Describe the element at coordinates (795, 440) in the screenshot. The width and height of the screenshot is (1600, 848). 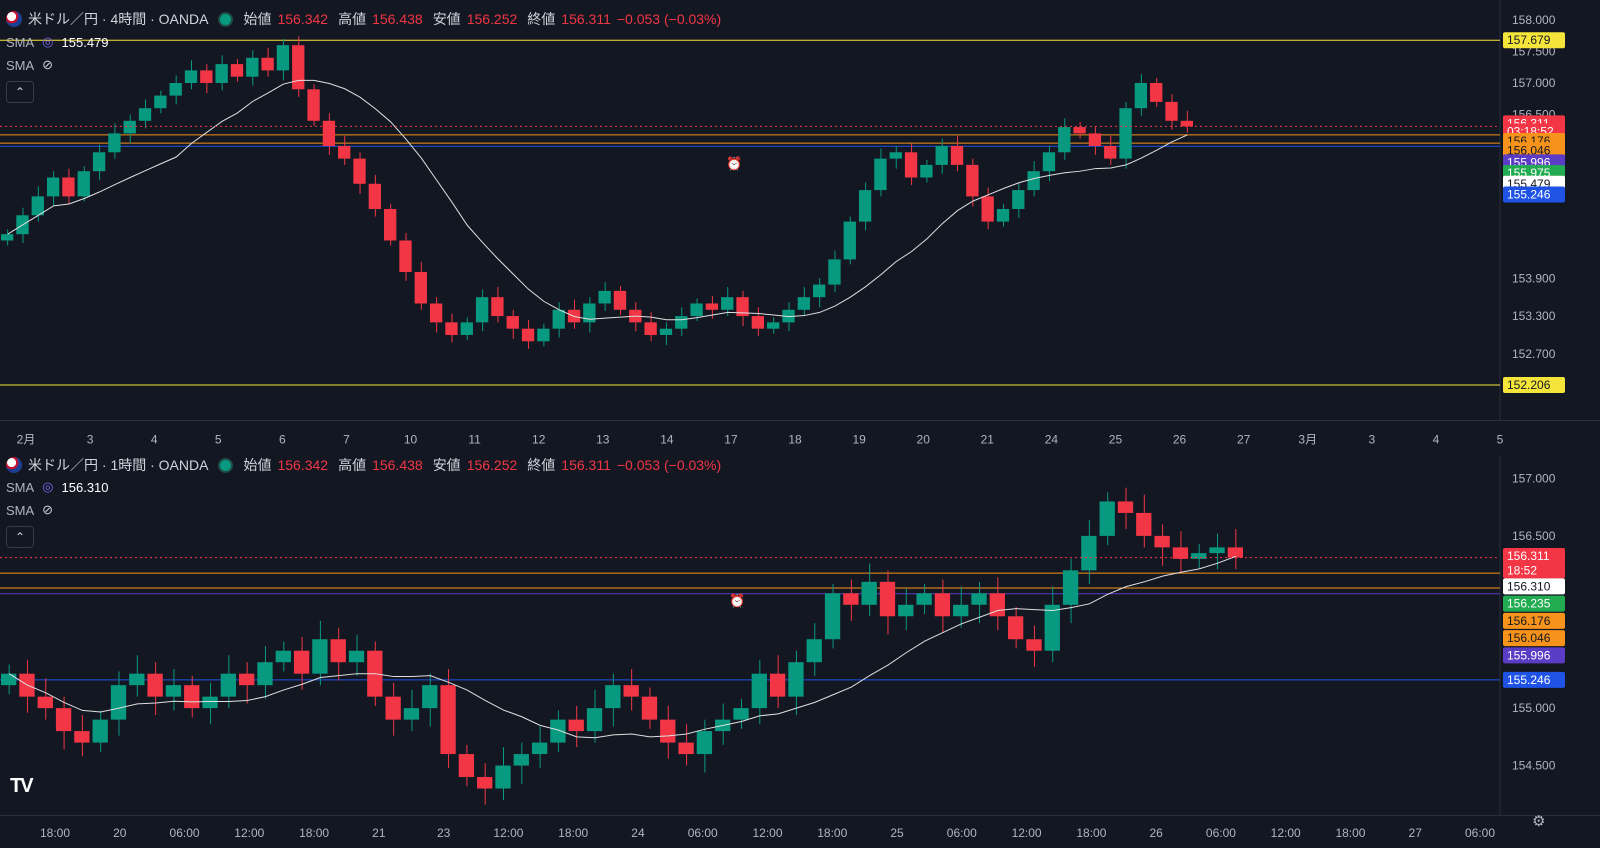
I see `time-tick-label: 18` at that location.